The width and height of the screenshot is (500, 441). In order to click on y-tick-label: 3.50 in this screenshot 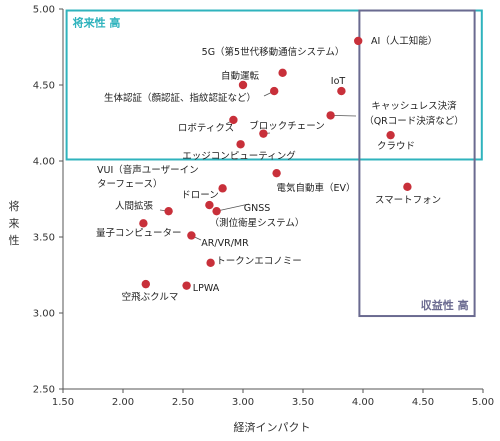, I will do `click(44, 238)`.